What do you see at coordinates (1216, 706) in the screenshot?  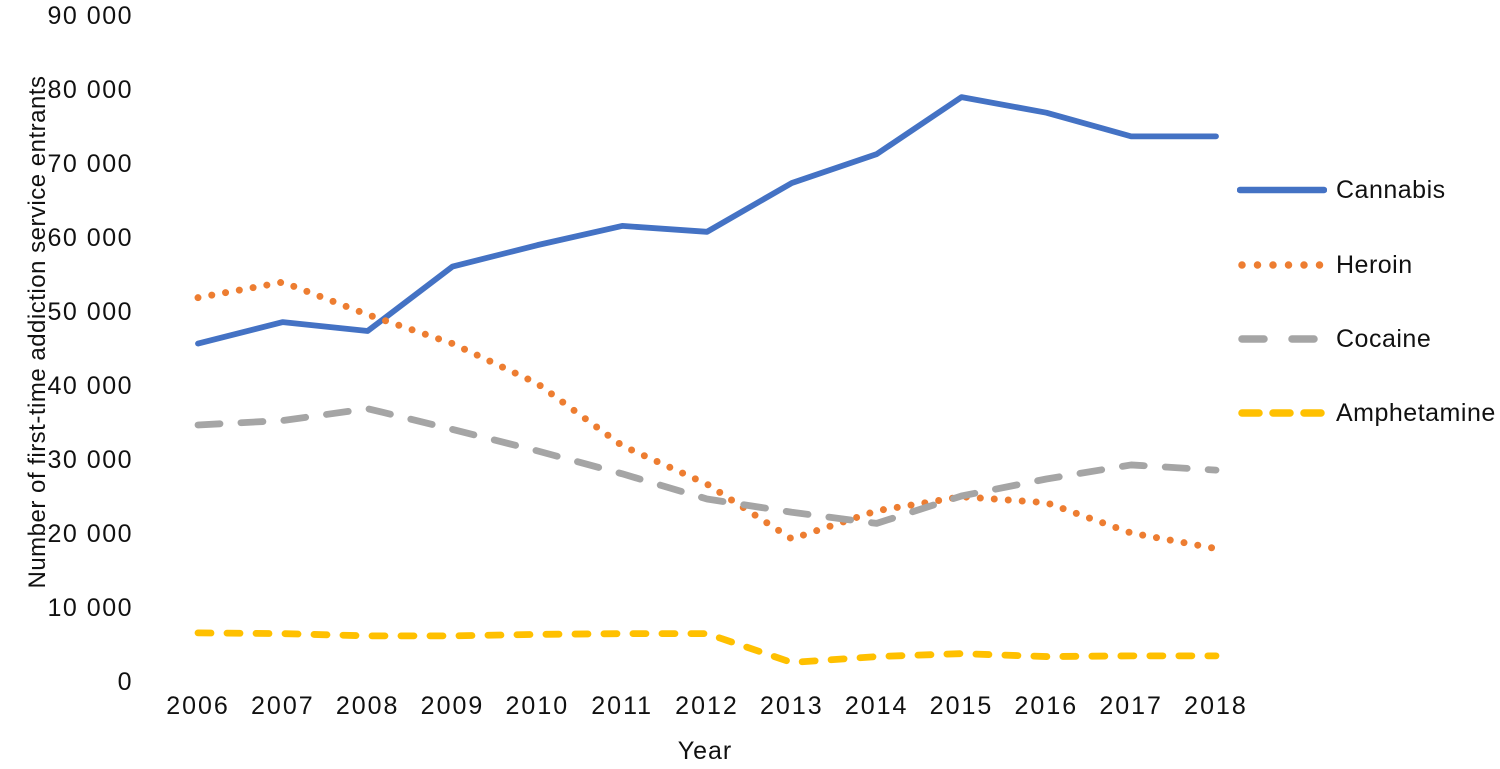 I see `x-tick-label: 2018` at bounding box center [1216, 706].